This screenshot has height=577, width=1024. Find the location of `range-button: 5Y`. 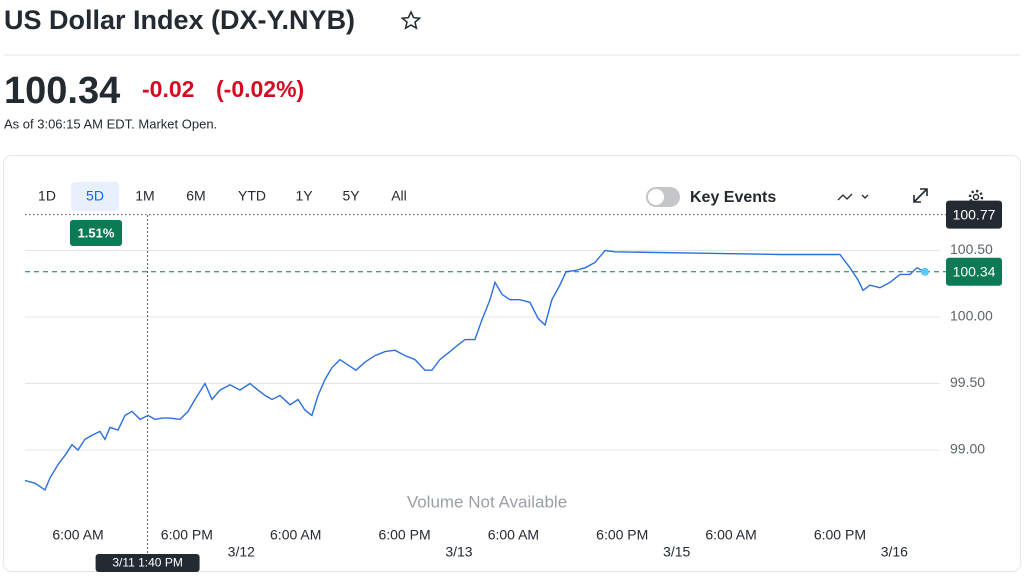

range-button: 5Y is located at coordinates (351, 196).